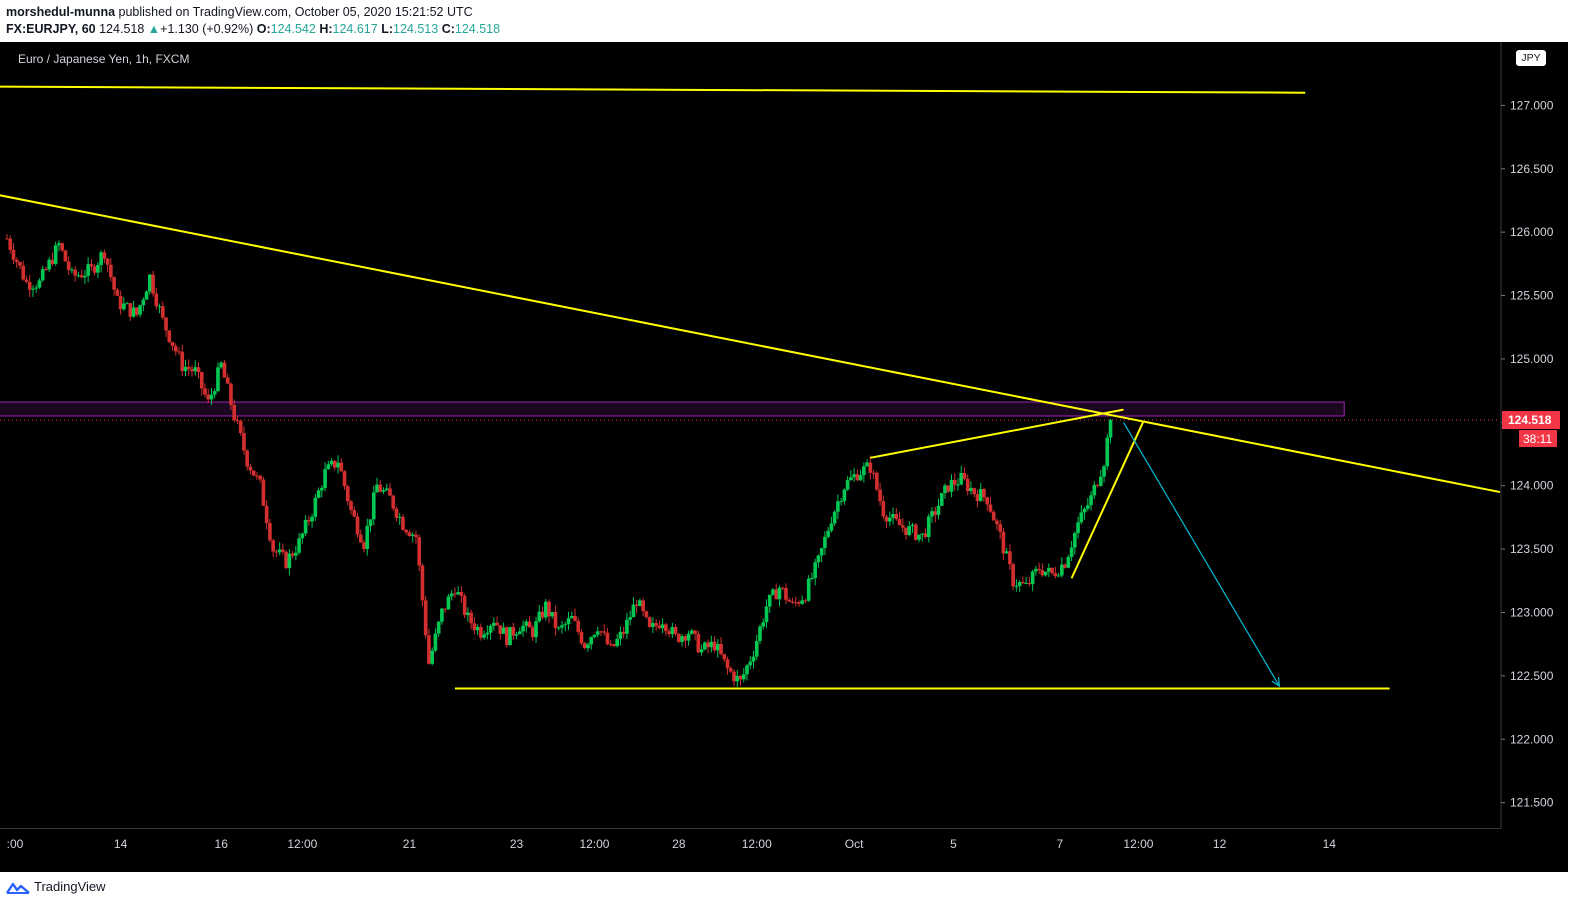 The width and height of the screenshot is (1592, 908). Describe the element at coordinates (517, 844) in the screenshot. I see `x-tick-label: 23` at that location.